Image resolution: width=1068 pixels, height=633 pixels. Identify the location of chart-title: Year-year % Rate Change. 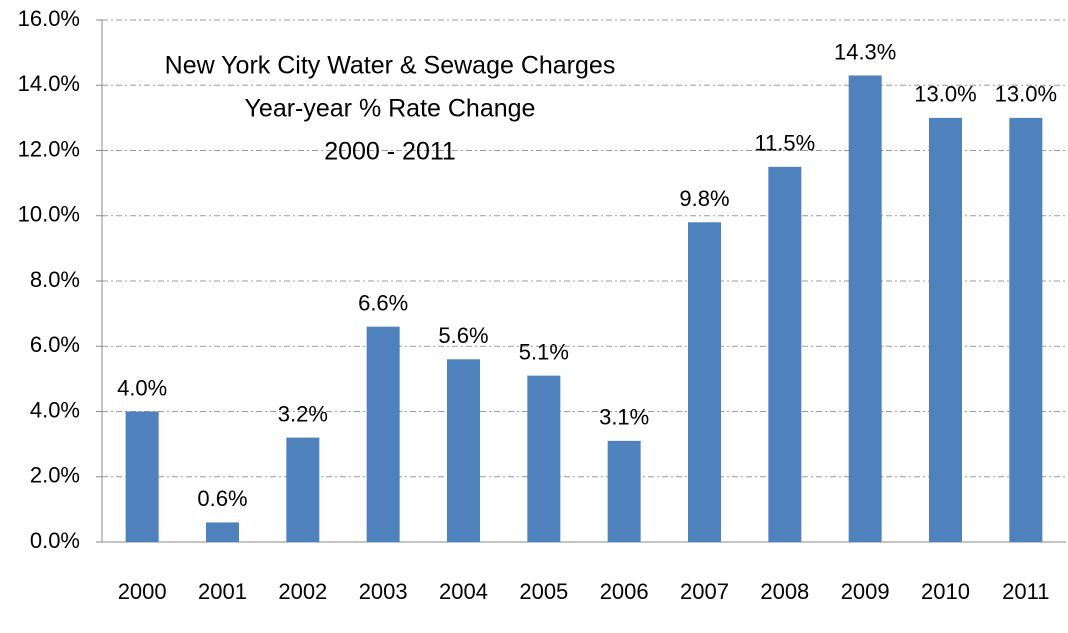
(390, 109).